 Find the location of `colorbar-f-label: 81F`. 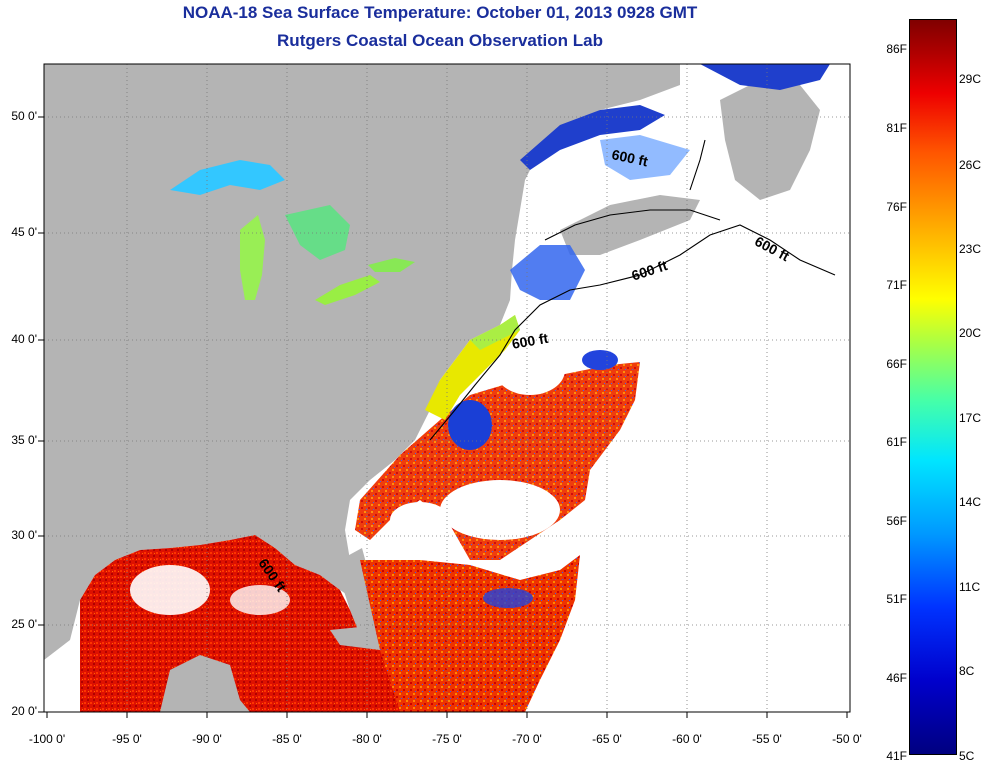

colorbar-f-label: 81F is located at coordinates (896, 128).